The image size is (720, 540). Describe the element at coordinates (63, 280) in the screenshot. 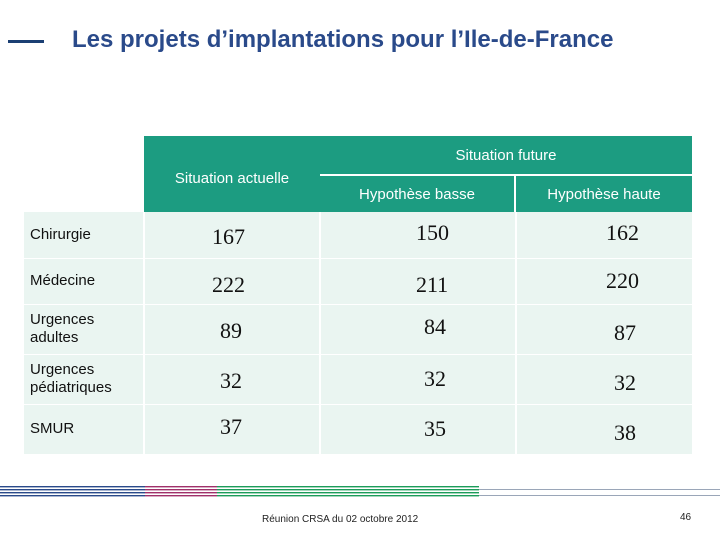

I see `row-label-medecine: Médecine` at that location.